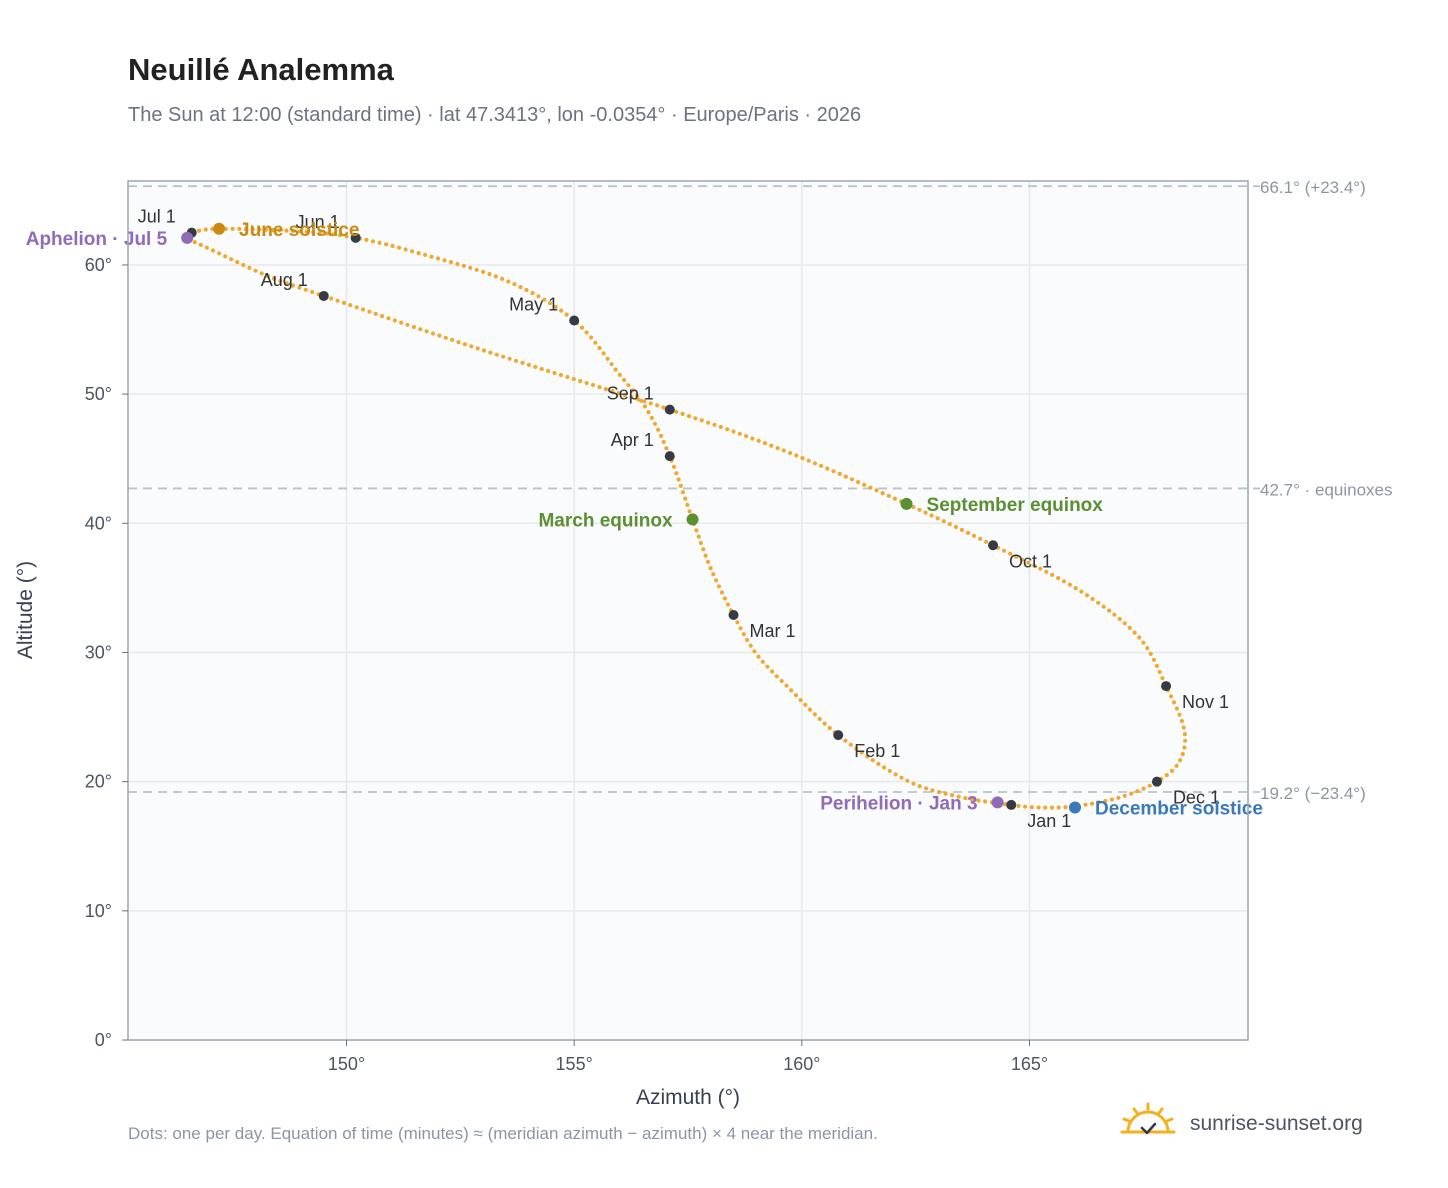  What do you see at coordinates (1148, 1118) in the screenshot?
I see `sun-logo-icon` at bounding box center [1148, 1118].